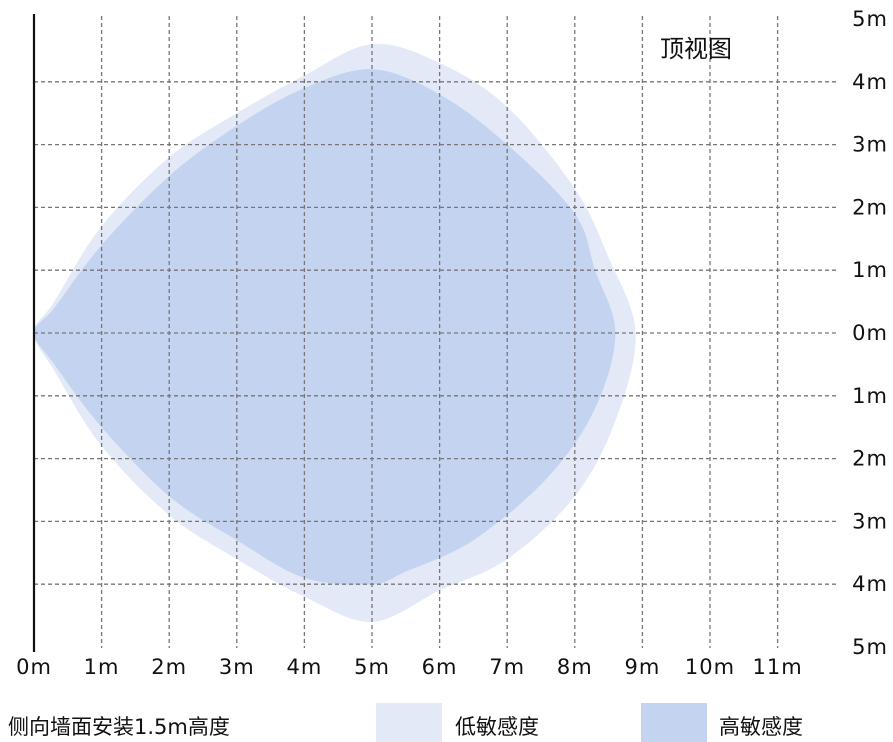 The width and height of the screenshot is (893, 742). What do you see at coordinates (497, 727) in the screenshot?
I see `legend-low-label: 低敏感度` at bounding box center [497, 727].